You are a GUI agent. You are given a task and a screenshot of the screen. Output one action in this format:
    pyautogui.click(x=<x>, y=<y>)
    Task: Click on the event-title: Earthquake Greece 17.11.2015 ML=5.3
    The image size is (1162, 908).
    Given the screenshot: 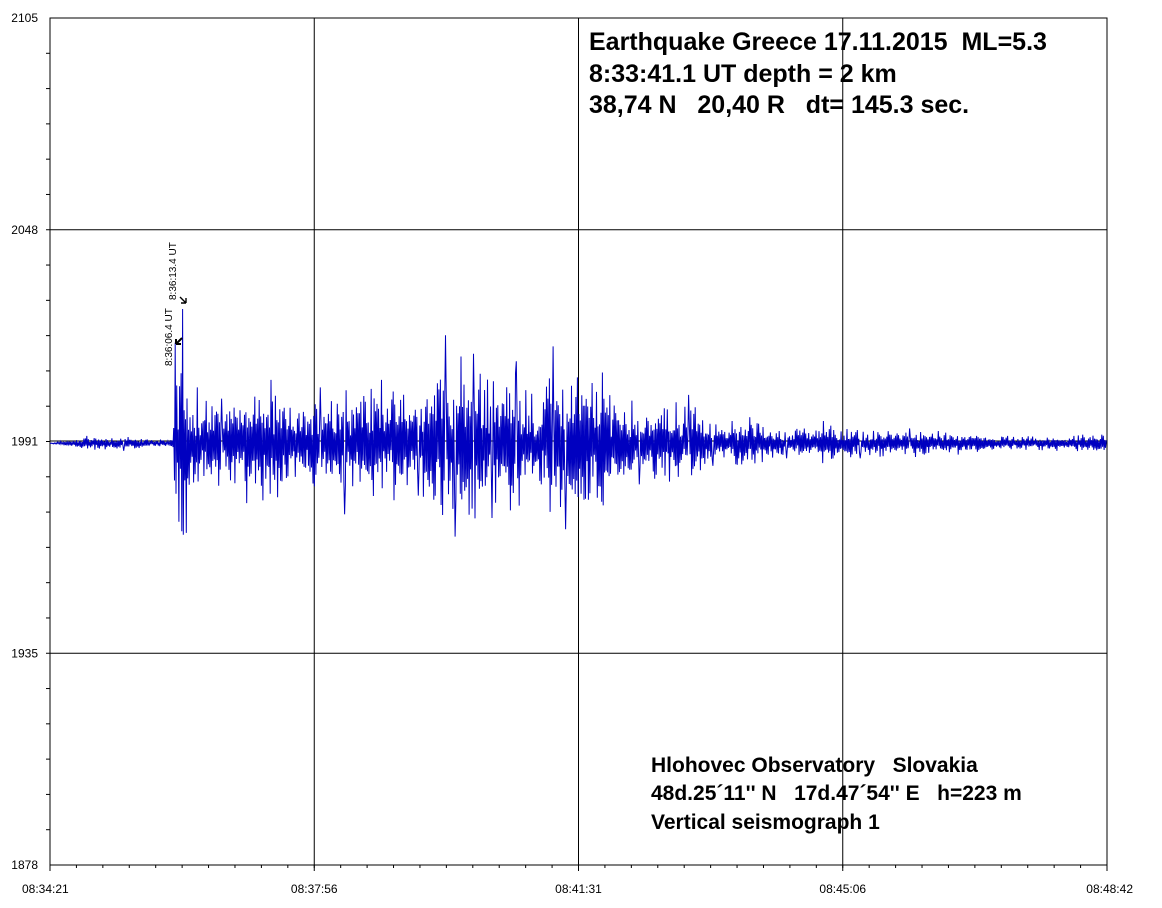 What is the action you would take?
    pyautogui.click(x=818, y=42)
    